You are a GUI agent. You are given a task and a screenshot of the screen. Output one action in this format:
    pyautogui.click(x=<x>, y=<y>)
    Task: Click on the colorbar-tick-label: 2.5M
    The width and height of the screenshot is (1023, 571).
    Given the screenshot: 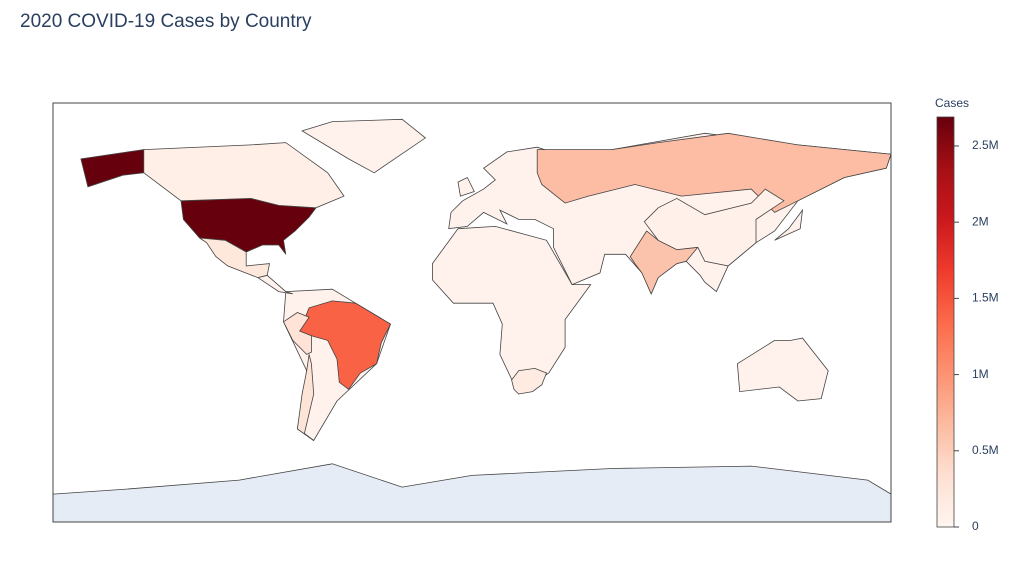 What is the action you would take?
    pyautogui.click(x=985, y=145)
    